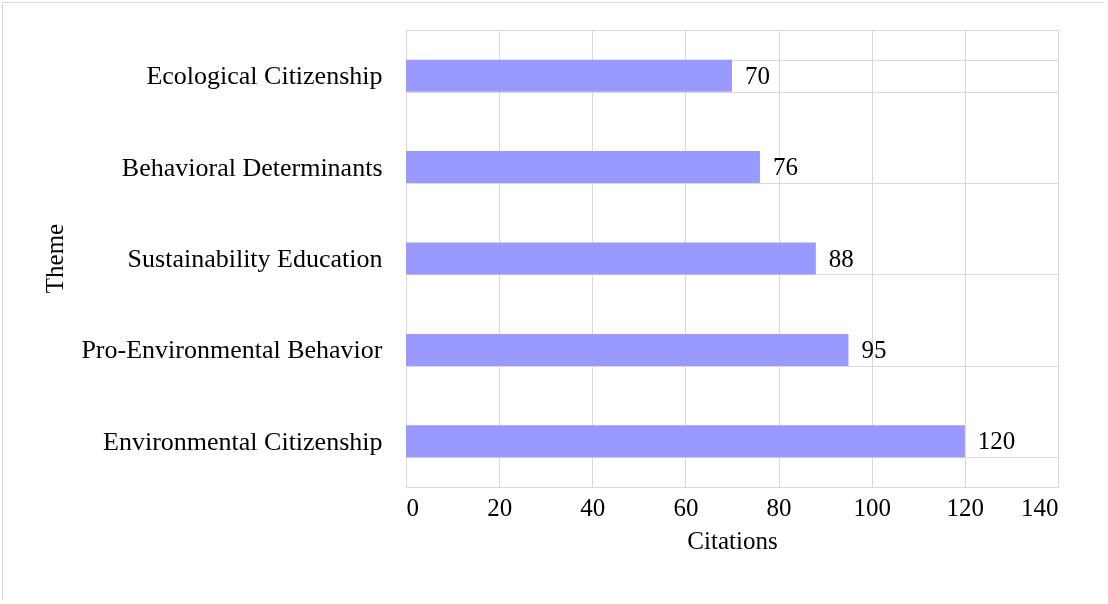  I want to click on data-label: 76, so click(785, 167).